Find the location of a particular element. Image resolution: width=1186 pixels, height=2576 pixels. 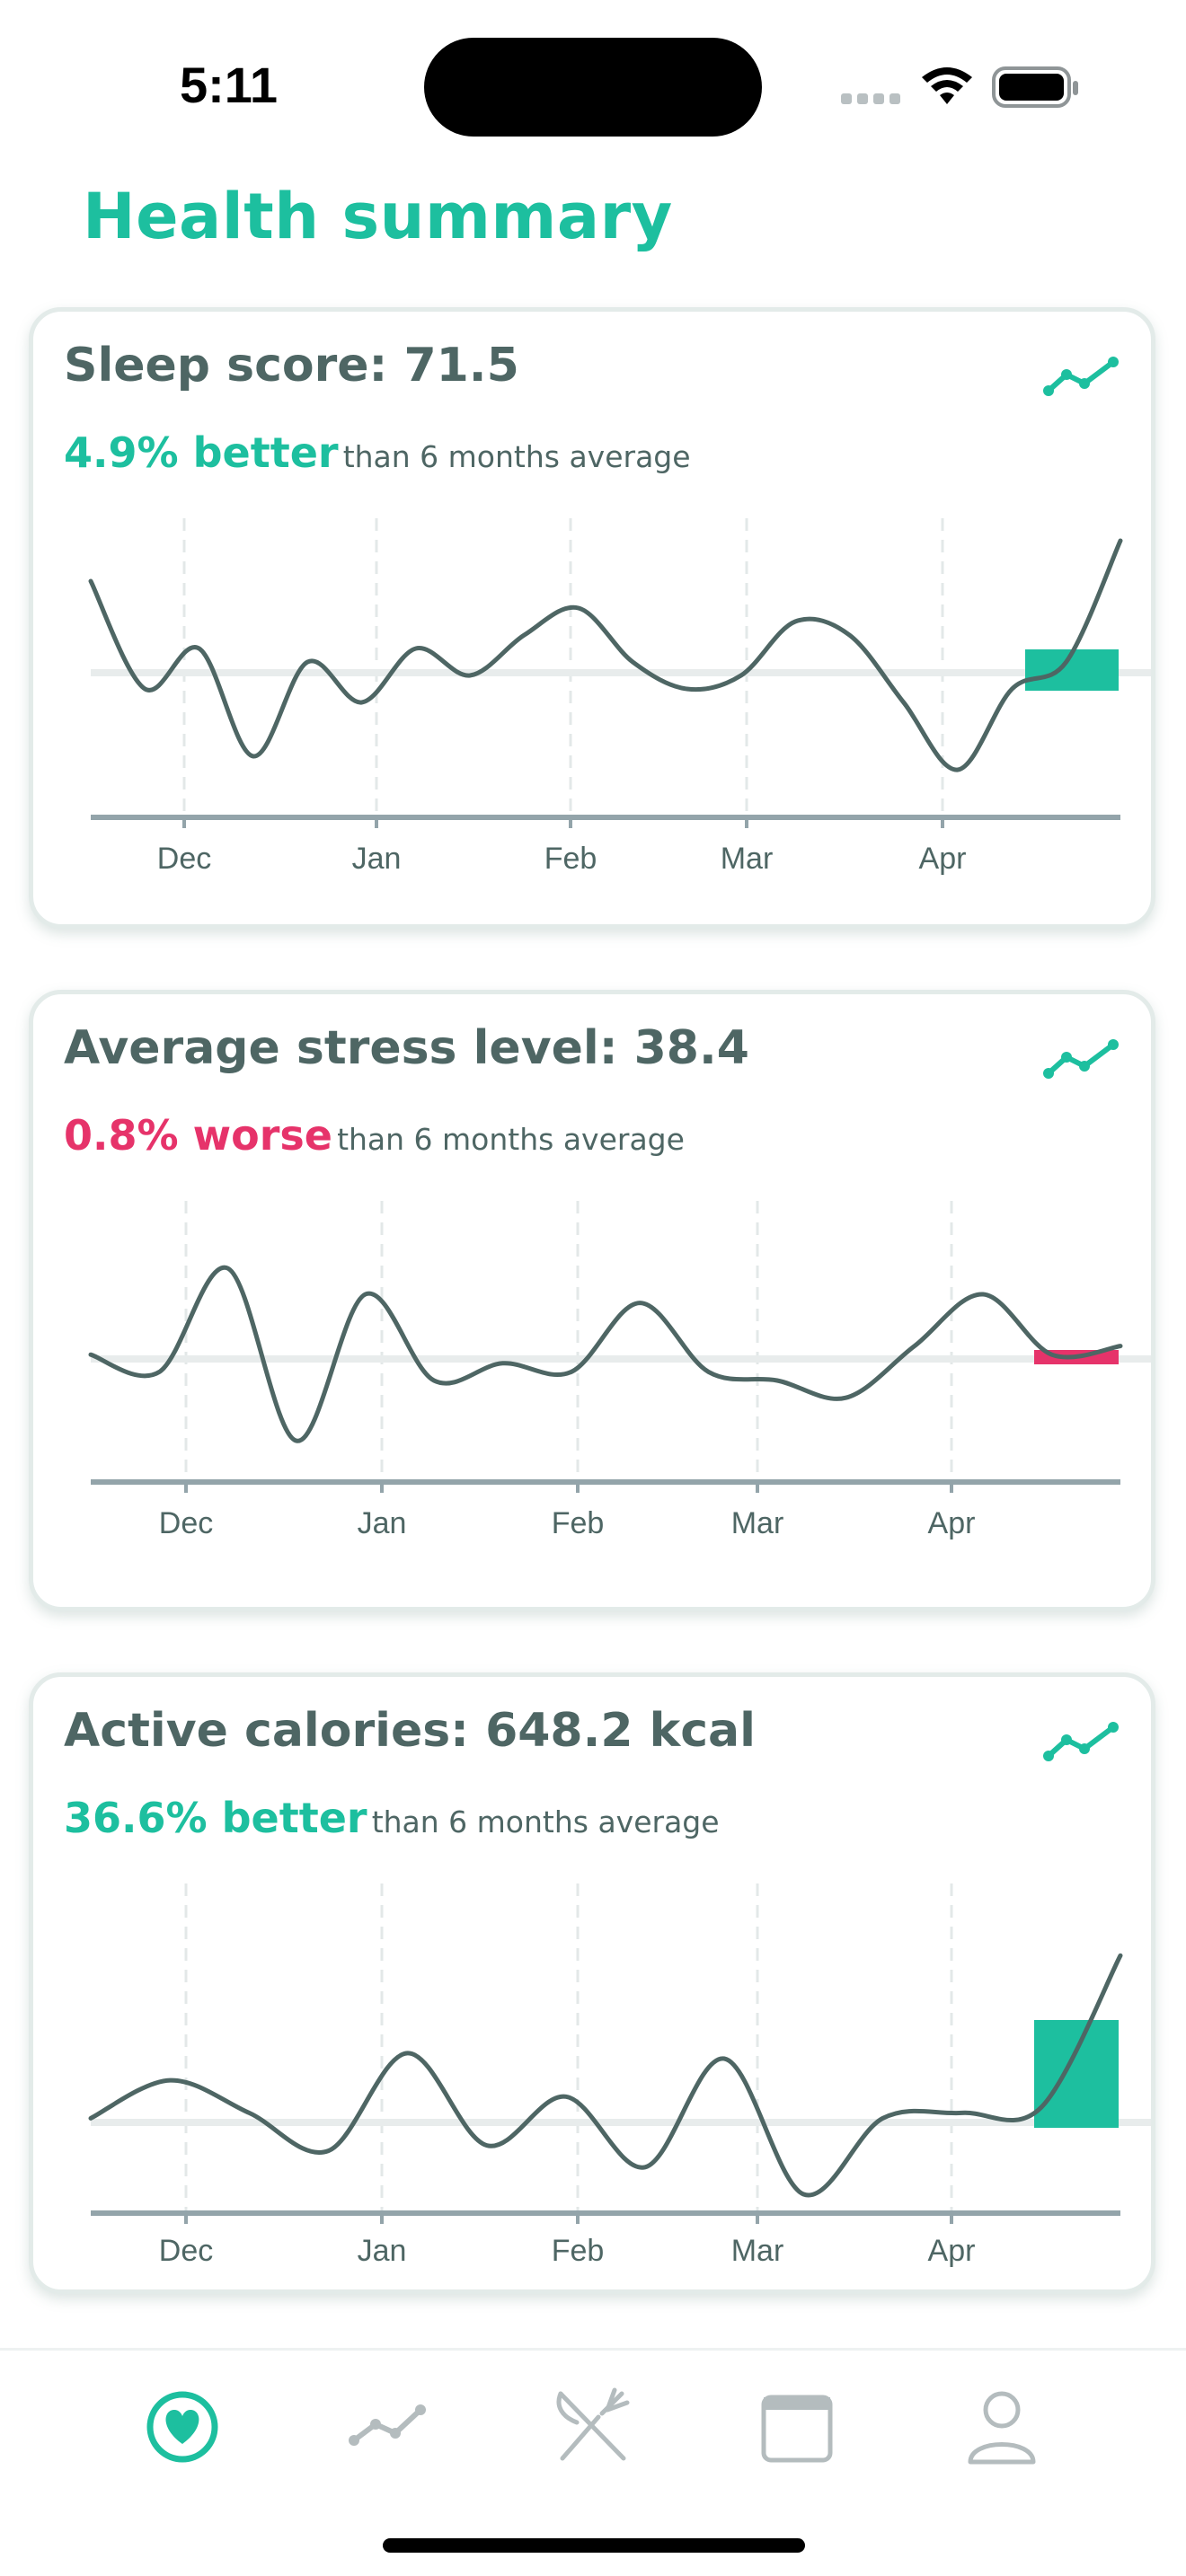

status-time: 5:11 is located at coordinates (229, 85).